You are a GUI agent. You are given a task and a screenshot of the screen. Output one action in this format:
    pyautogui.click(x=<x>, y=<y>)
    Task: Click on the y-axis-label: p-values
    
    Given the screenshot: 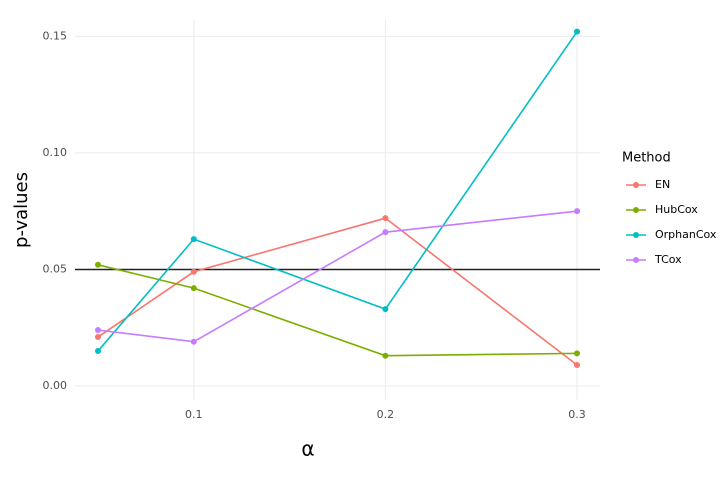 What is the action you would take?
    pyautogui.click(x=21, y=210)
    